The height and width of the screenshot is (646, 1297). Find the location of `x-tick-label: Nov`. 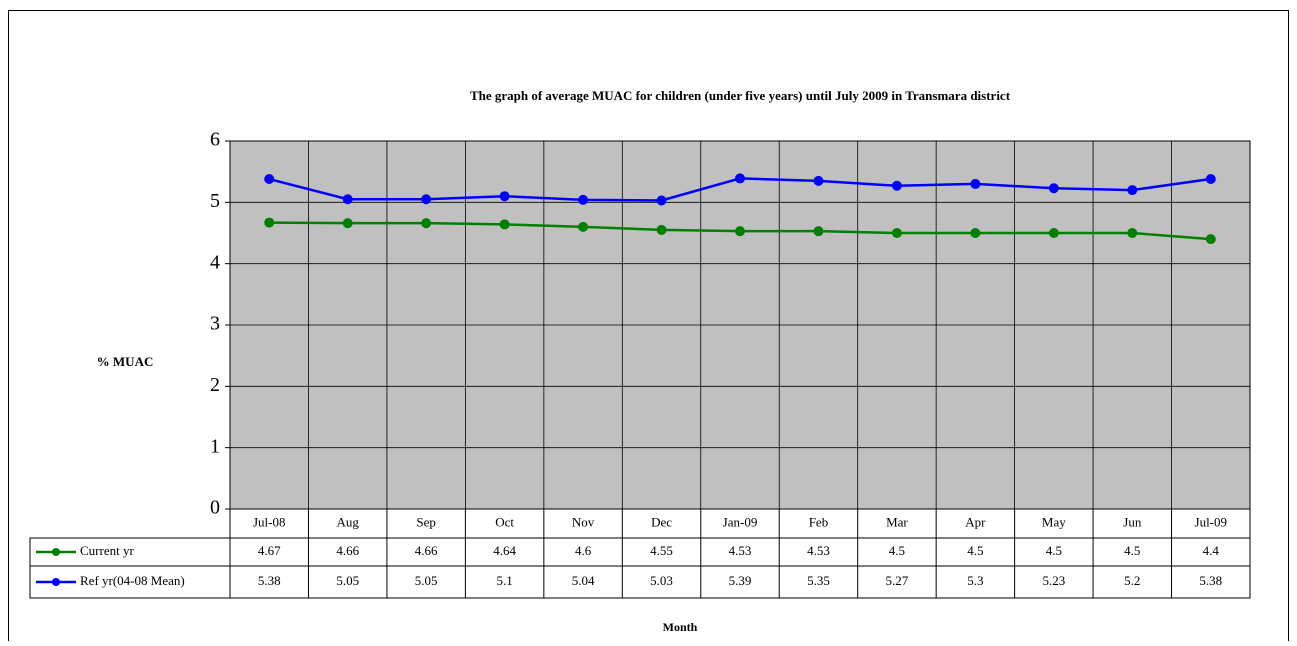

x-tick-label: Nov is located at coordinates (583, 521).